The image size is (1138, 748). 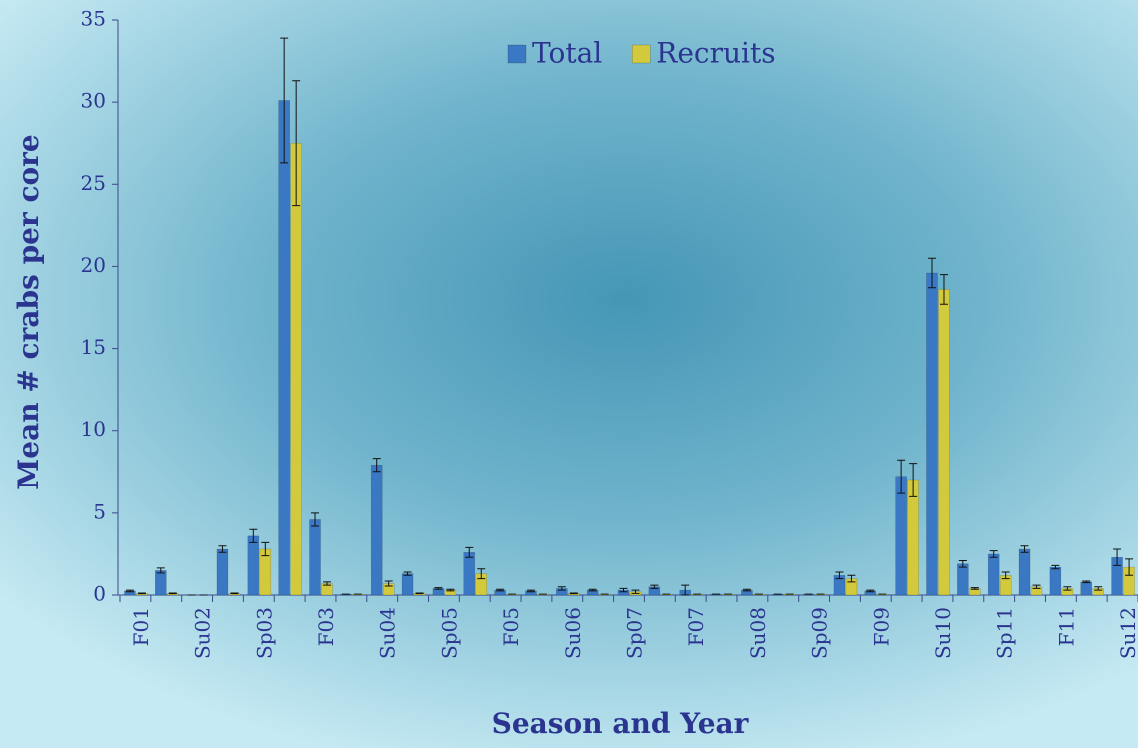 I want to click on x-tick-label: F03, so click(x=326, y=626).